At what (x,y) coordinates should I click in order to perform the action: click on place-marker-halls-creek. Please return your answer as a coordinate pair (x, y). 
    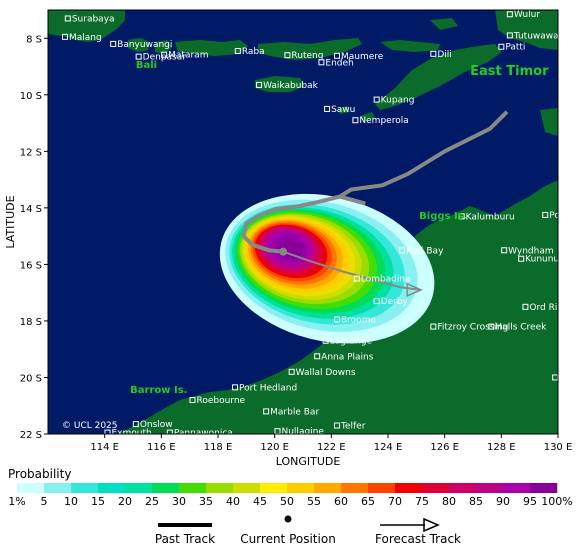
    Looking at the image, I should click on (491, 326).